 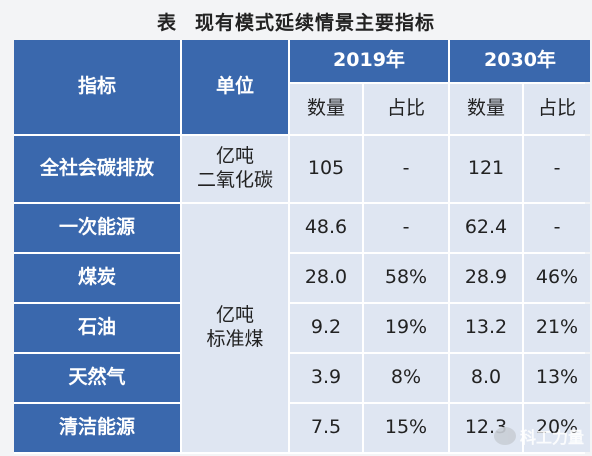 I want to click on row-label: 一次能源, so click(x=97, y=228).